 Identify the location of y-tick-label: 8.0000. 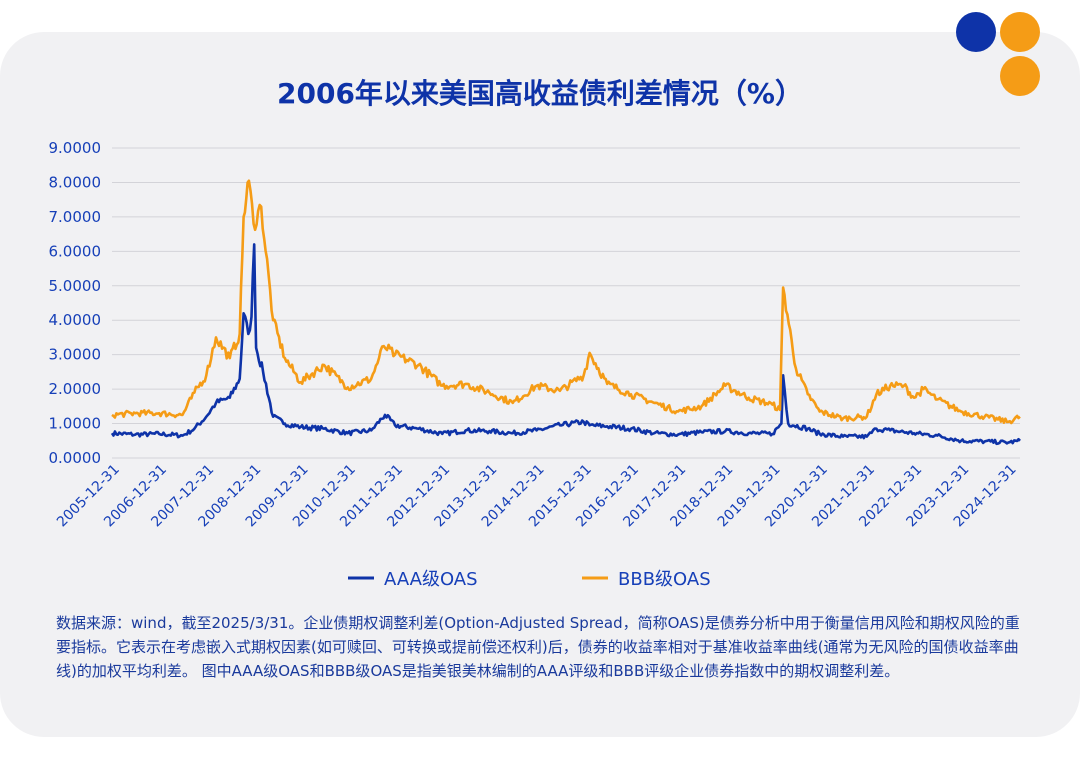
(75, 182).